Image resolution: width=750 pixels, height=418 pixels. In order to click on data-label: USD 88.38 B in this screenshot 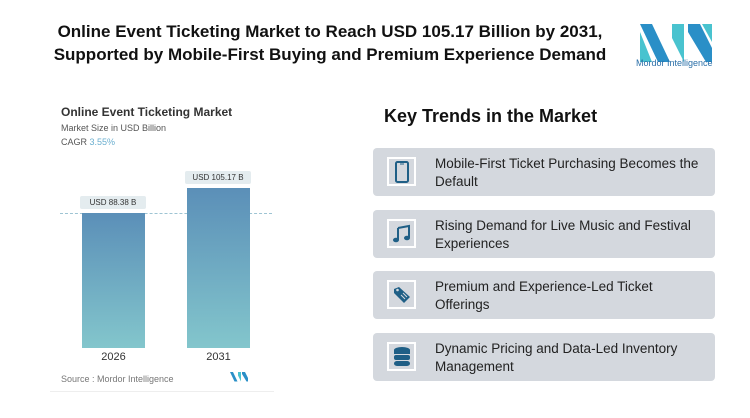, I will do `click(113, 203)`.